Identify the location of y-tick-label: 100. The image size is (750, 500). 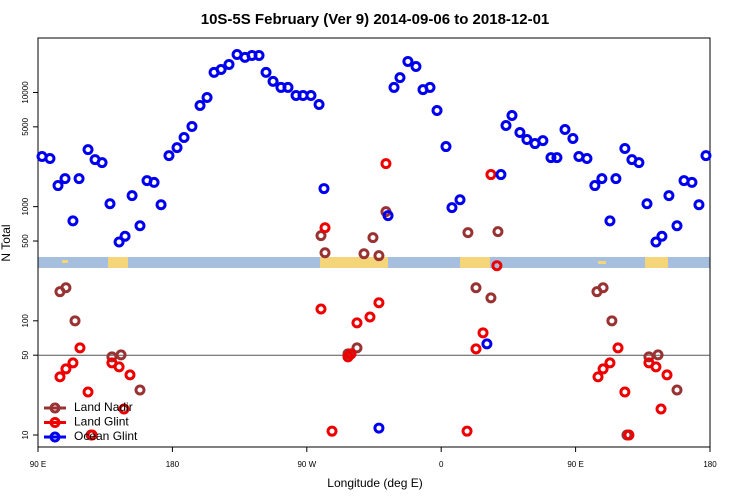
(25, 321).